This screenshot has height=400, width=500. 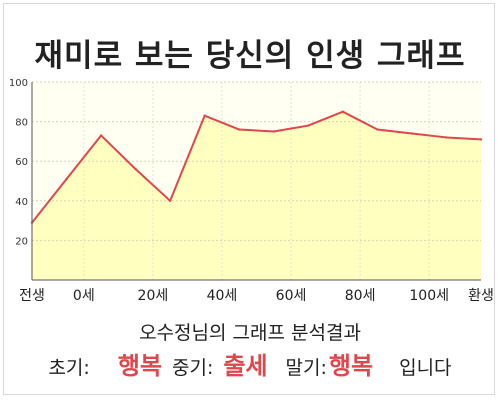 What do you see at coordinates (69, 368) in the screenshot?
I see `early-label: 초기:` at bounding box center [69, 368].